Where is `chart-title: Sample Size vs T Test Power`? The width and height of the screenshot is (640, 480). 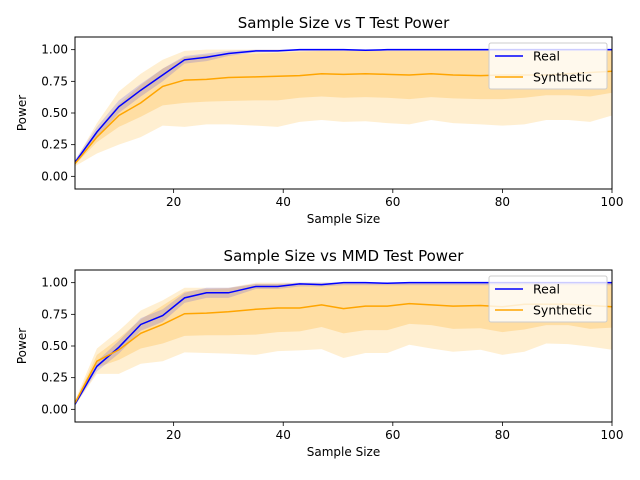
chart-title: Sample Size vs T Test Power is located at coordinates (344, 23).